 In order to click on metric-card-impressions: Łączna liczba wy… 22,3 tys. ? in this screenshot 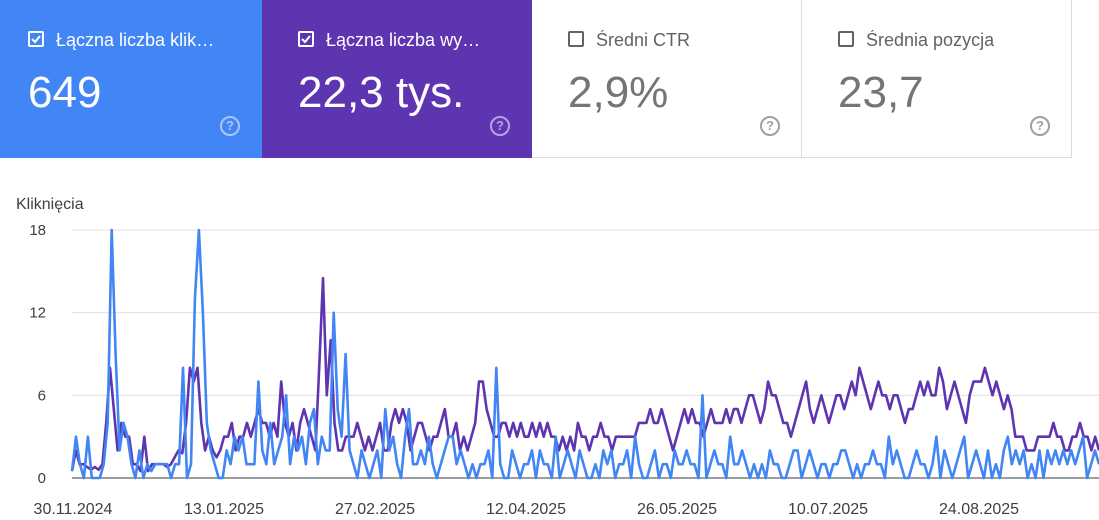, I will do `click(397, 79)`.